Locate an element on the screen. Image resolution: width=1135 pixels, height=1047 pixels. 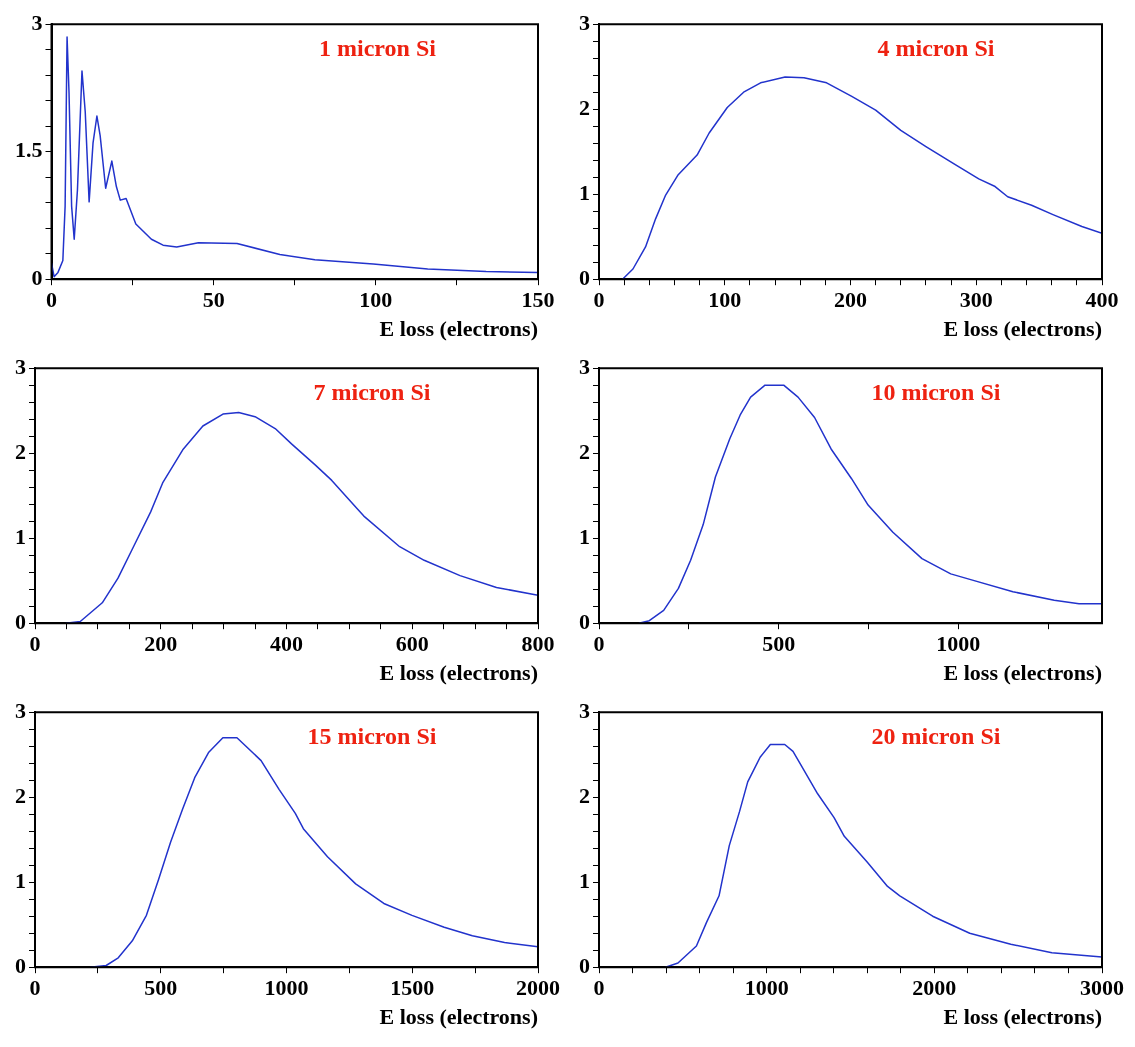
chart-title: 15 micron Si is located at coordinates (372, 736).